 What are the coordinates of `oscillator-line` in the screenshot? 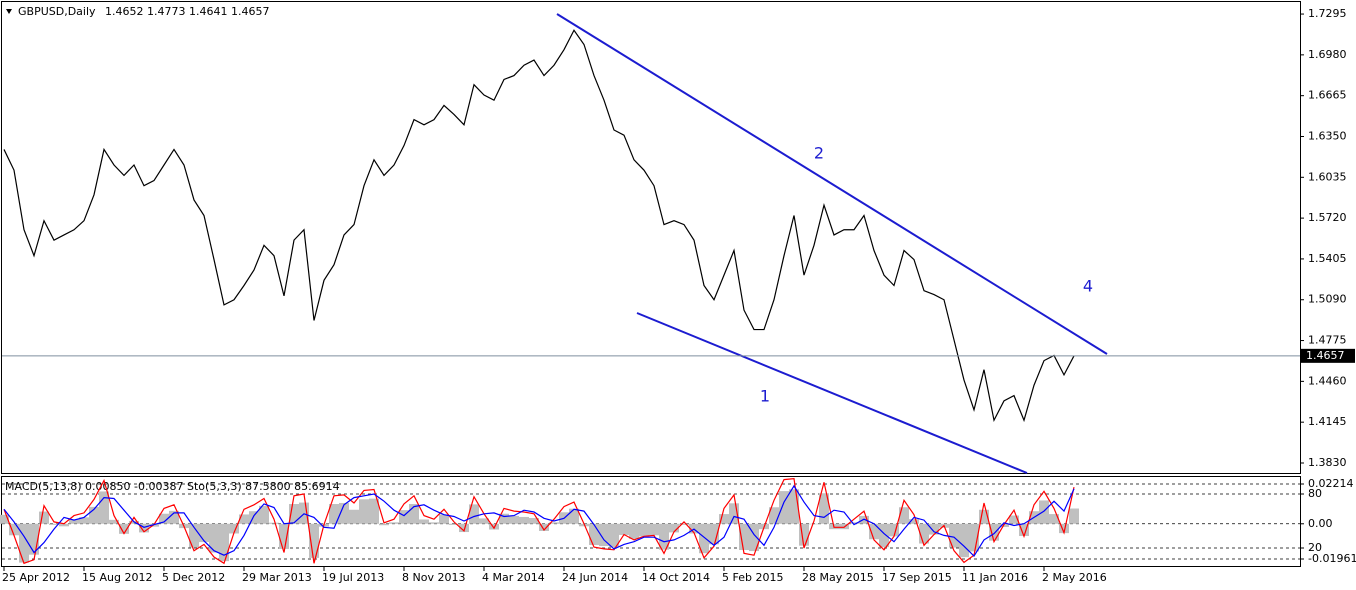 It's located at (539, 521).